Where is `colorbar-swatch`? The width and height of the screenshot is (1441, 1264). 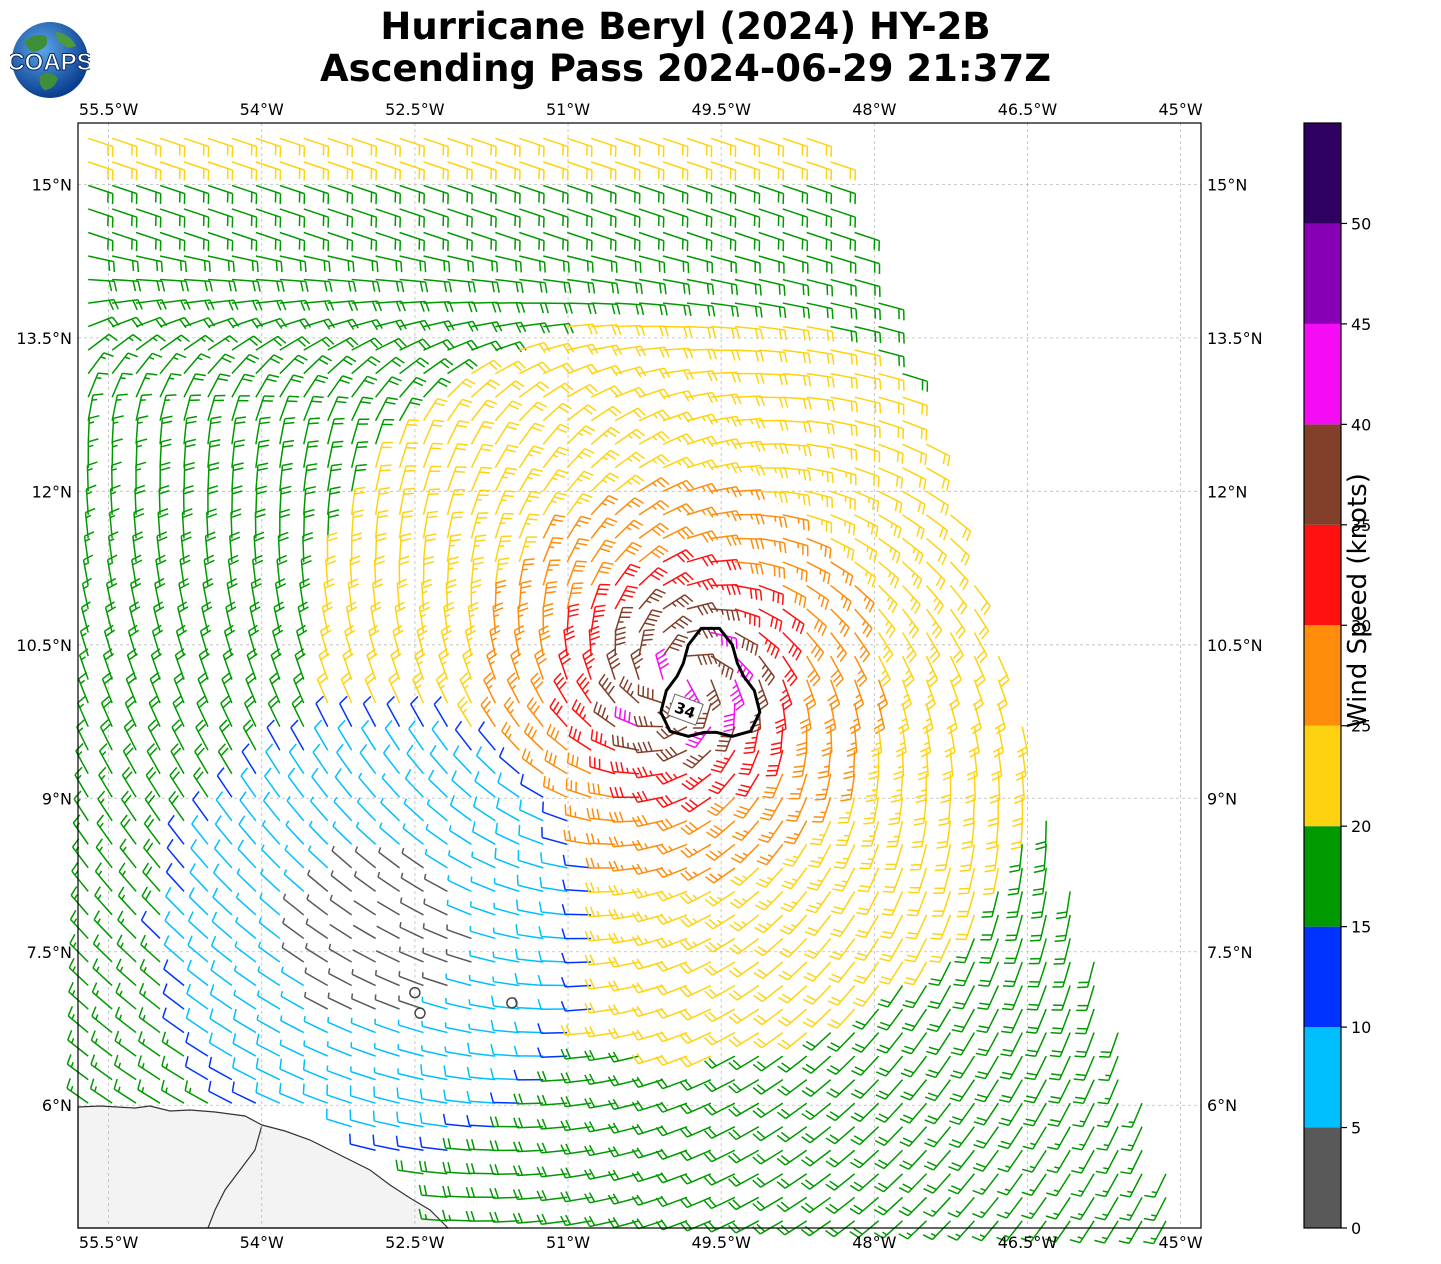
colorbar-swatch is located at coordinates (1322, 675).